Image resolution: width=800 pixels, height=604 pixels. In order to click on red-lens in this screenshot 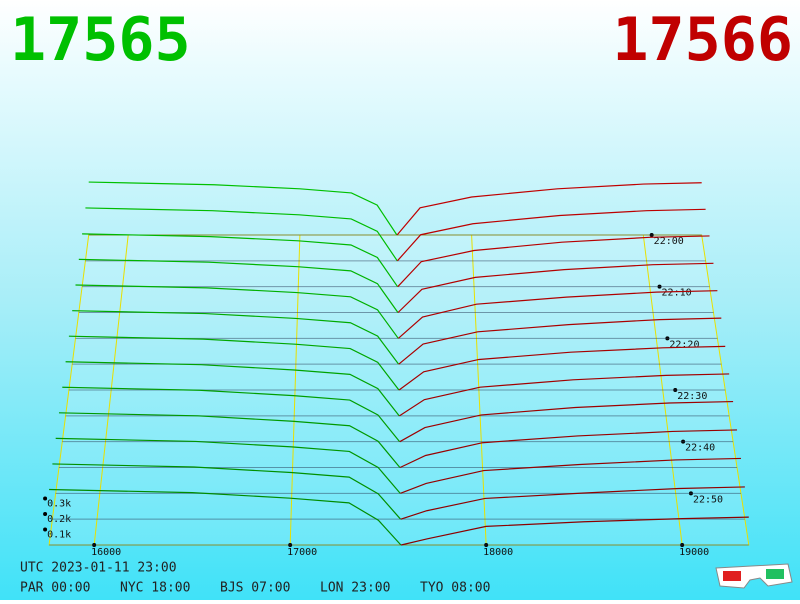, I will do `click(732, 576)`.